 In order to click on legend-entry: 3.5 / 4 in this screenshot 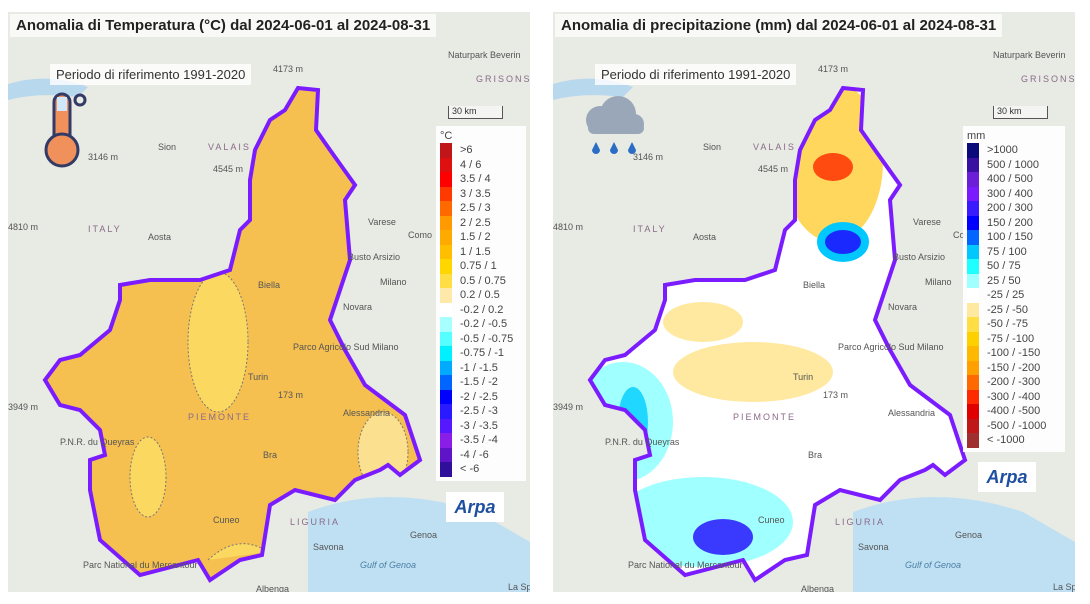, I will do `click(480, 179)`.